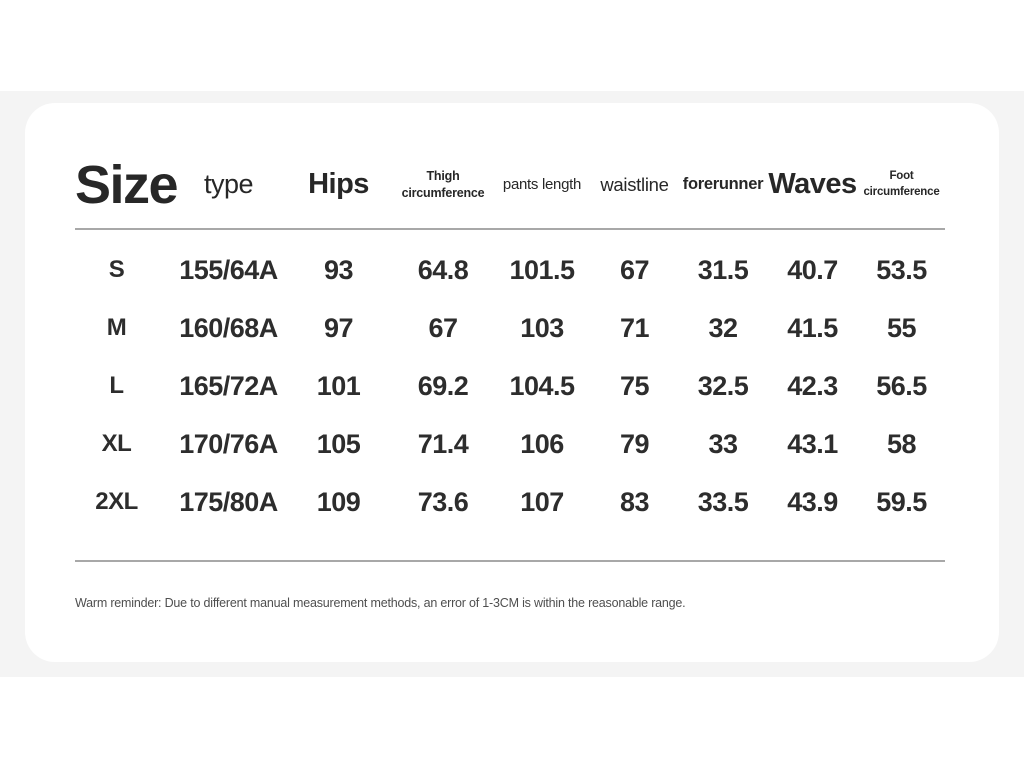 The width and height of the screenshot is (1024, 768). I want to click on hips-cell: 105, so click(338, 443).